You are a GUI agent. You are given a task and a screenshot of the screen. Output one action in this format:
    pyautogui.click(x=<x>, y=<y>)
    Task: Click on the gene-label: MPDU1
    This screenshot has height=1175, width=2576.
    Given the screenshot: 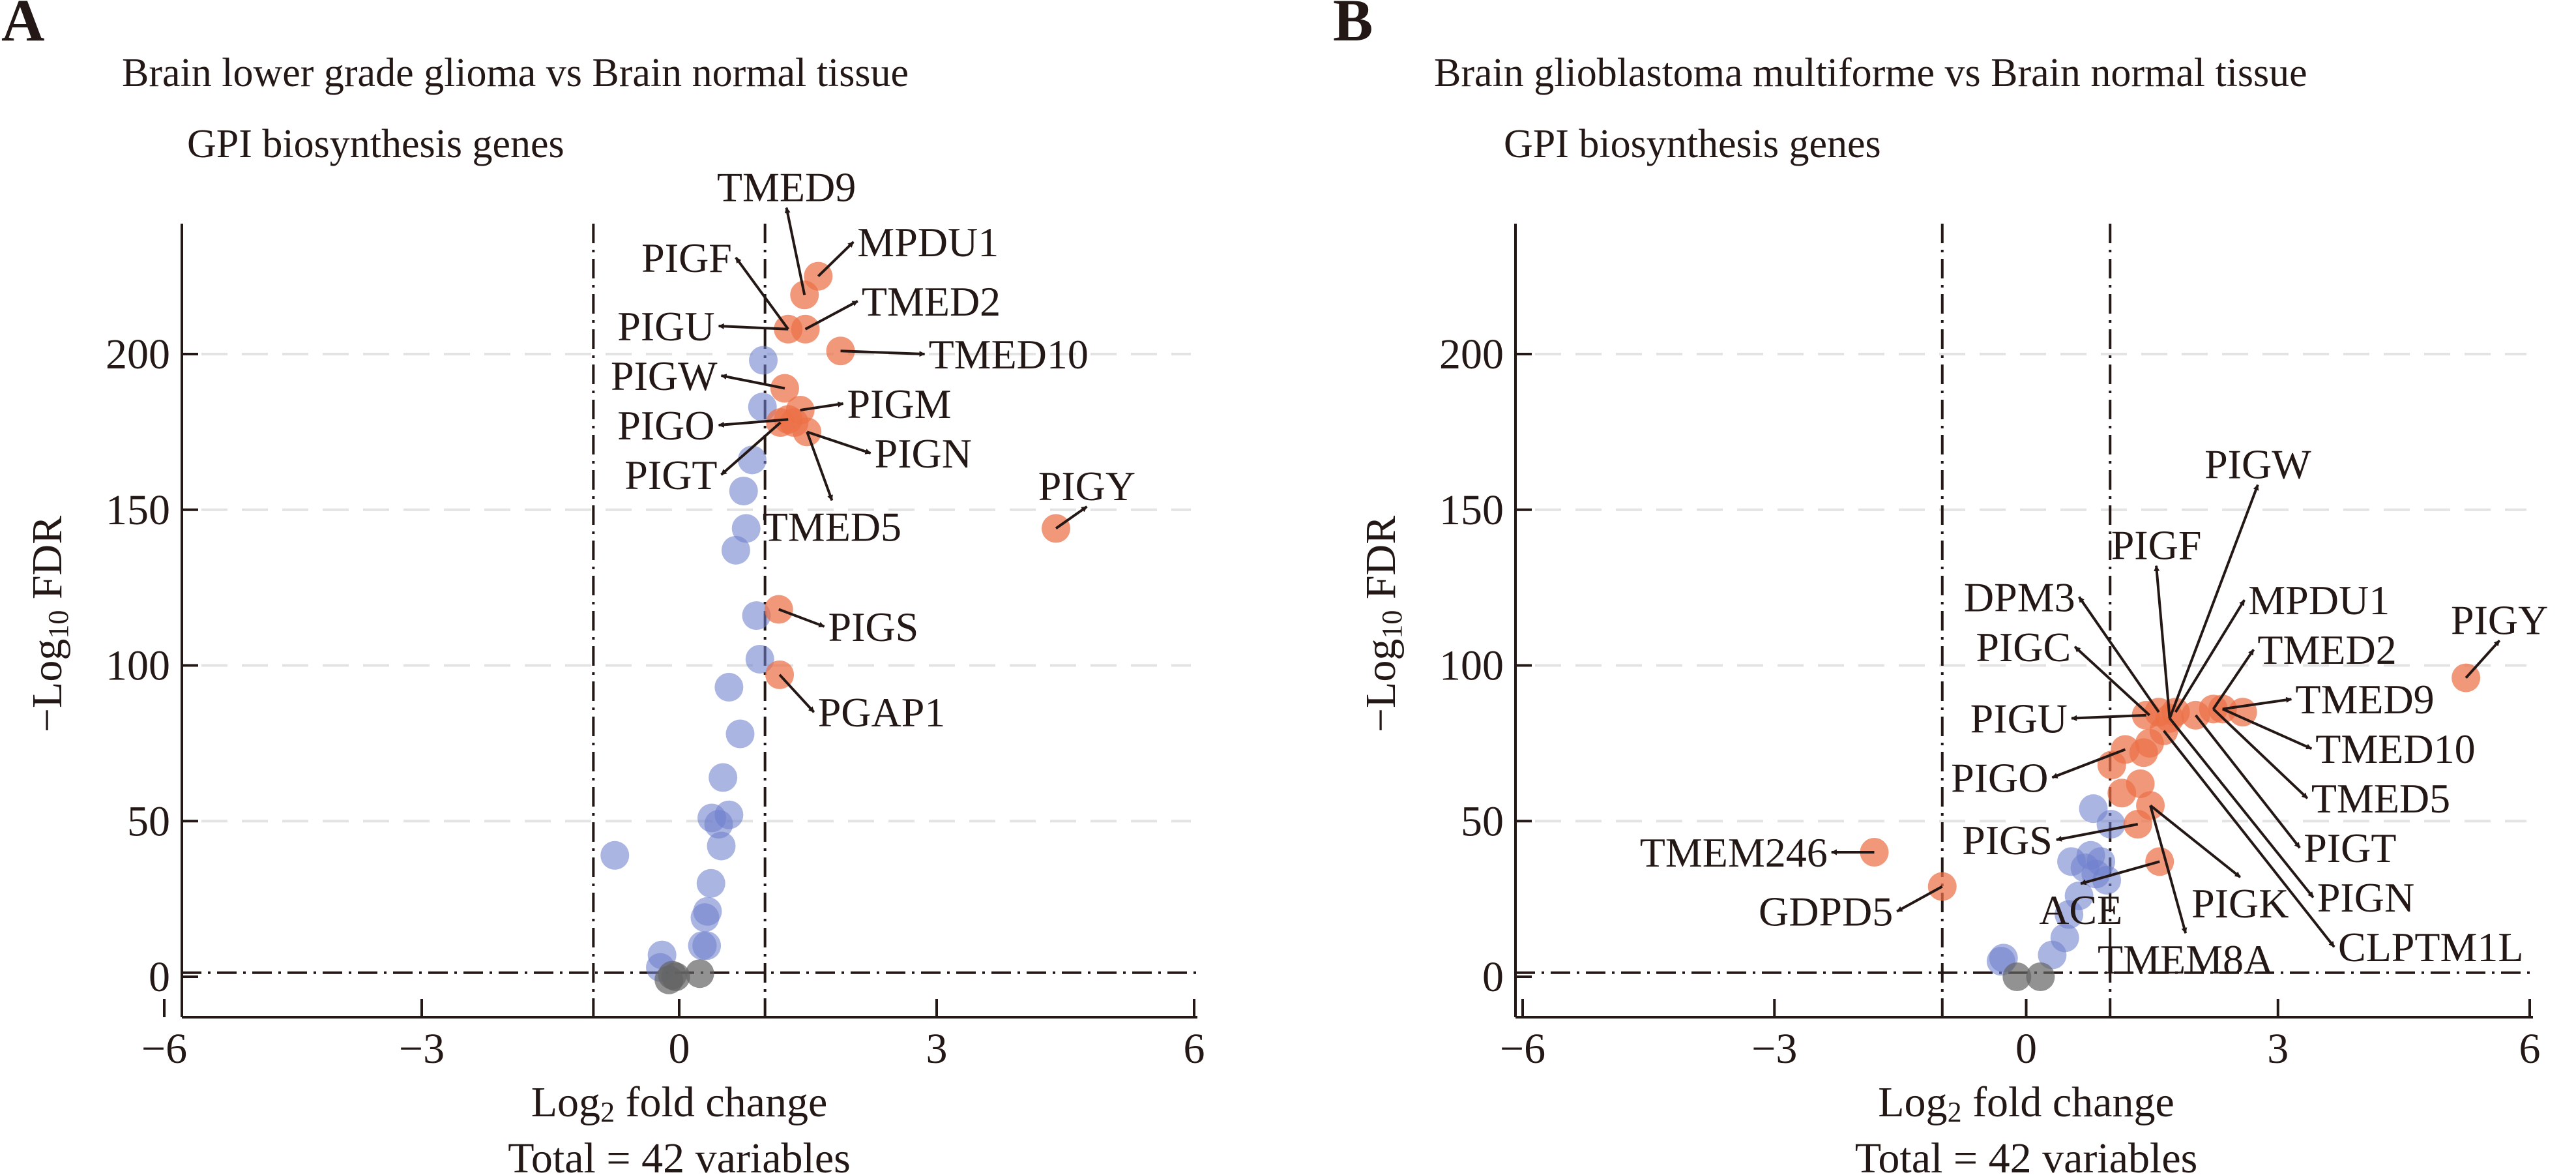 What is the action you would take?
    pyautogui.click(x=928, y=242)
    